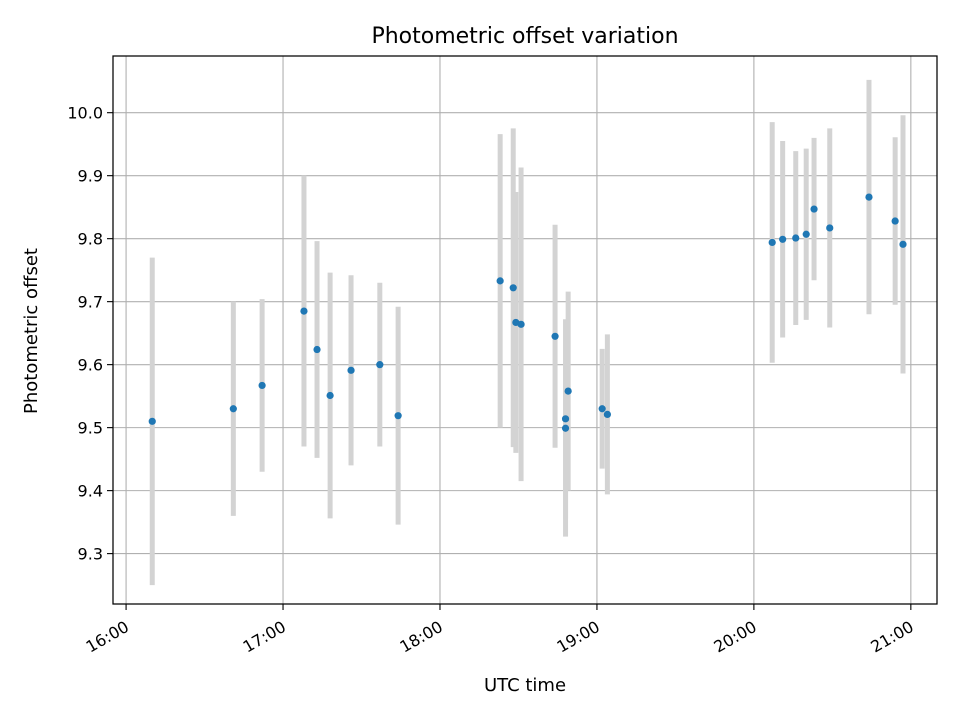 The height and width of the screenshot is (720, 960). What do you see at coordinates (90, 428) in the screenshot?
I see `y-tick-label: 9.5` at bounding box center [90, 428].